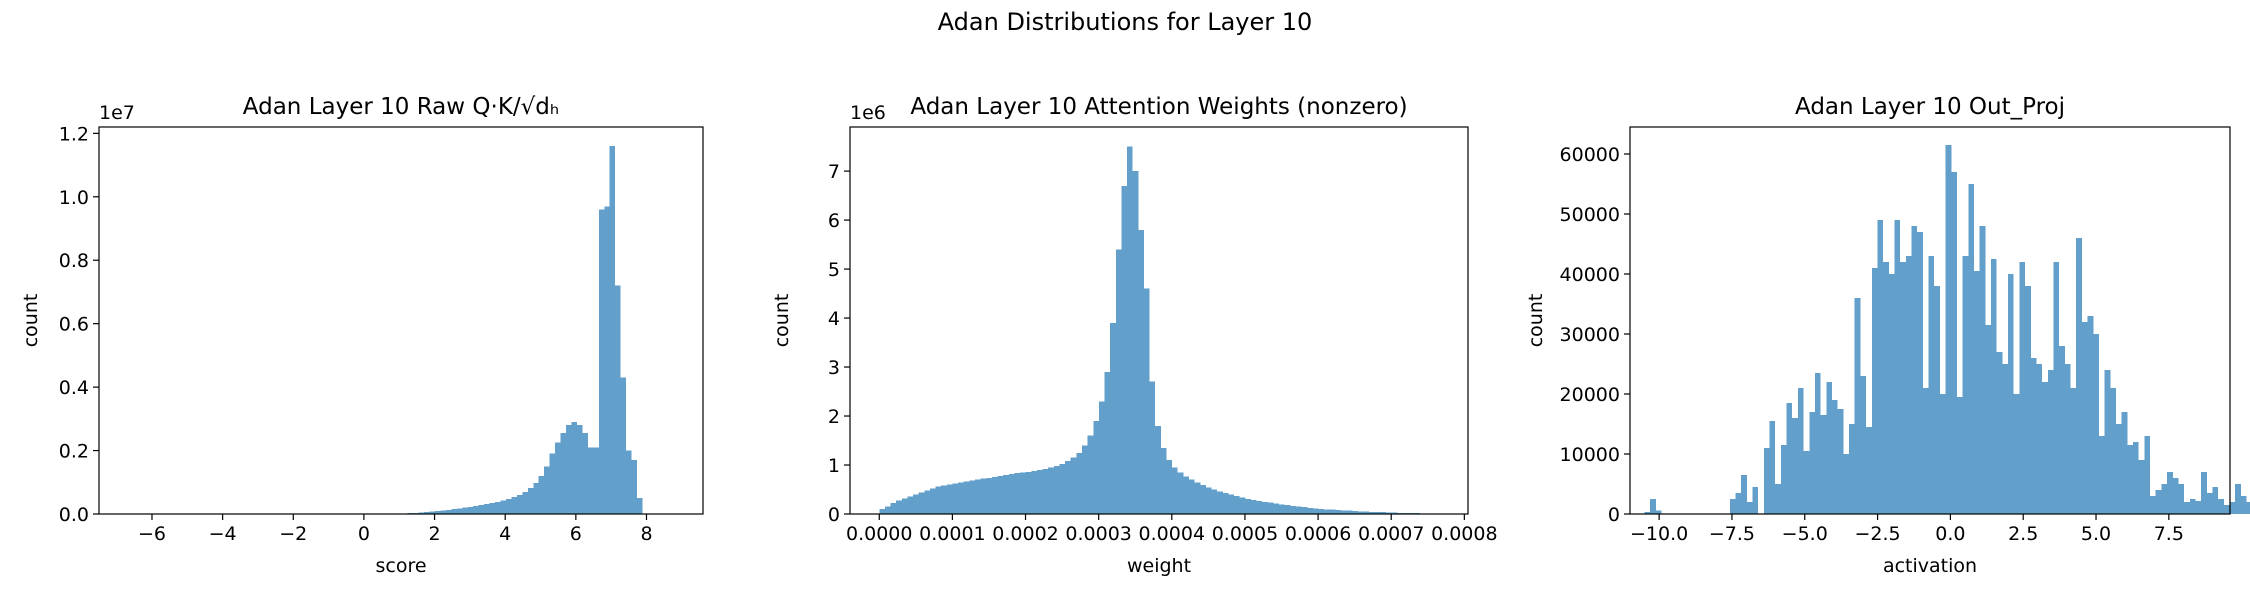 This screenshot has height=600, width=2250. What do you see at coordinates (1732, 534) in the screenshot?
I see `x-tick-label: −7.5` at bounding box center [1732, 534].